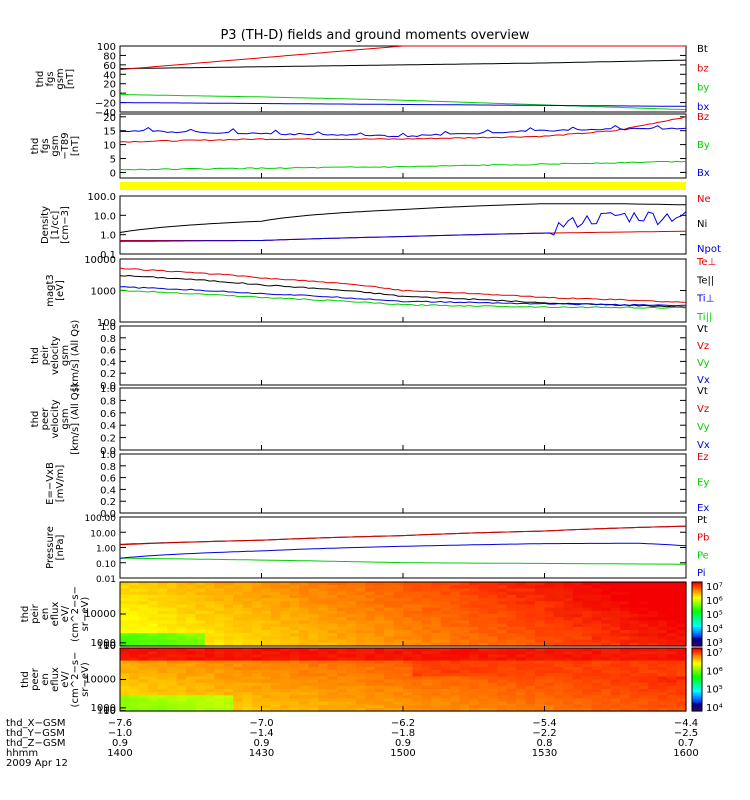 This screenshot has height=800, width=750. Describe the element at coordinates (108, 401) in the screenshot. I see `y-tick-label: 0.8` at that location.